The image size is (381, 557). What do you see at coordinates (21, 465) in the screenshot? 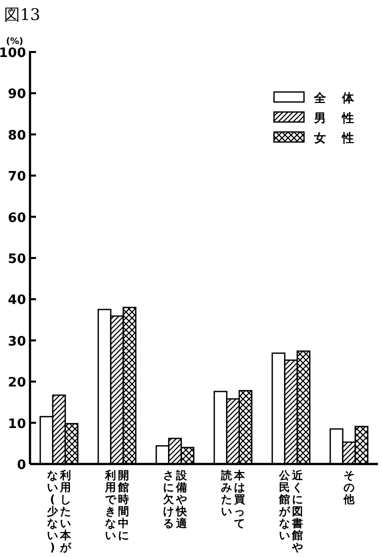
I see `y-tick-label: 0` at bounding box center [21, 465].